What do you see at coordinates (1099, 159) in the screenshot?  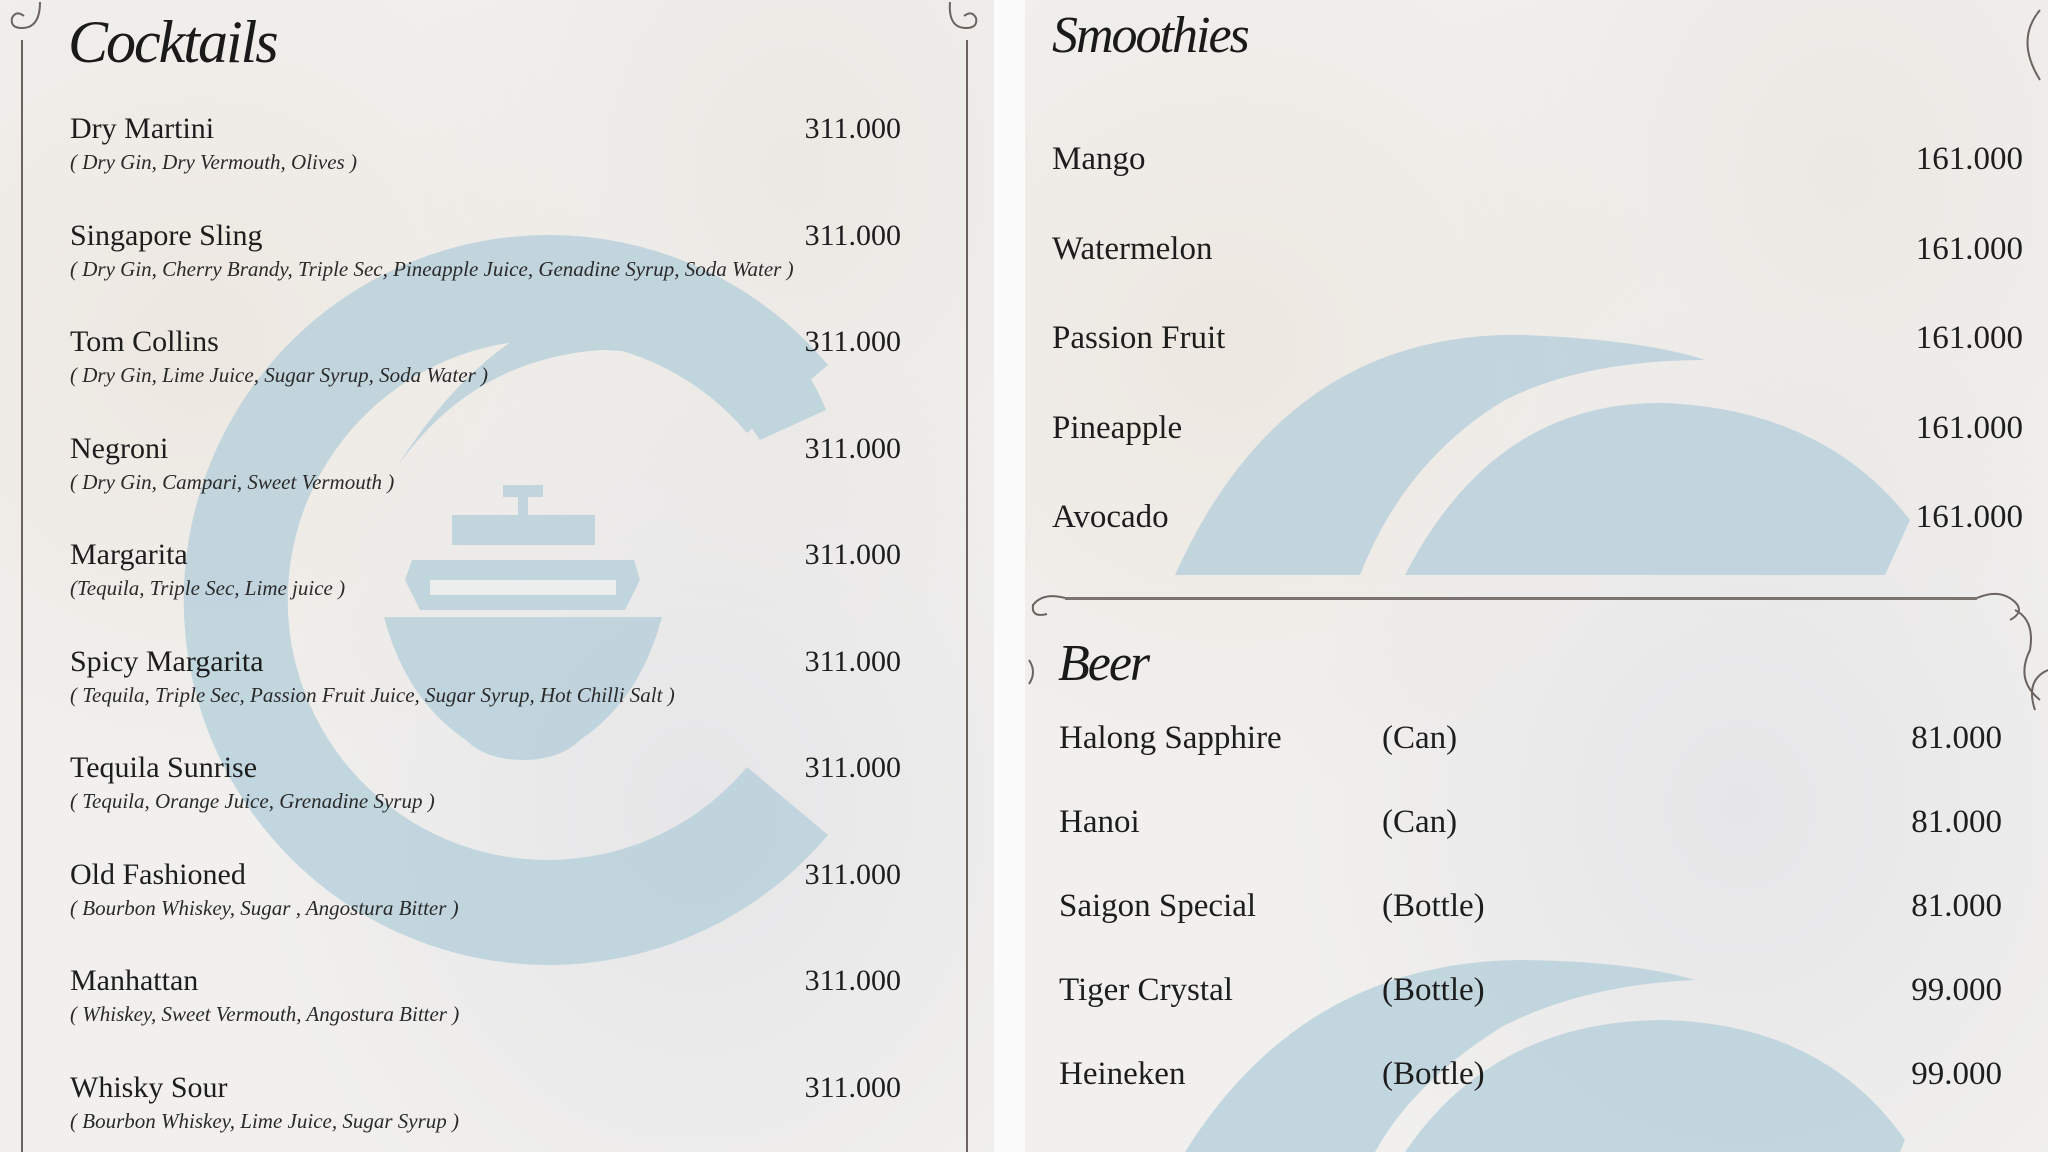 I see `item-name: Mango` at bounding box center [1099, 159].